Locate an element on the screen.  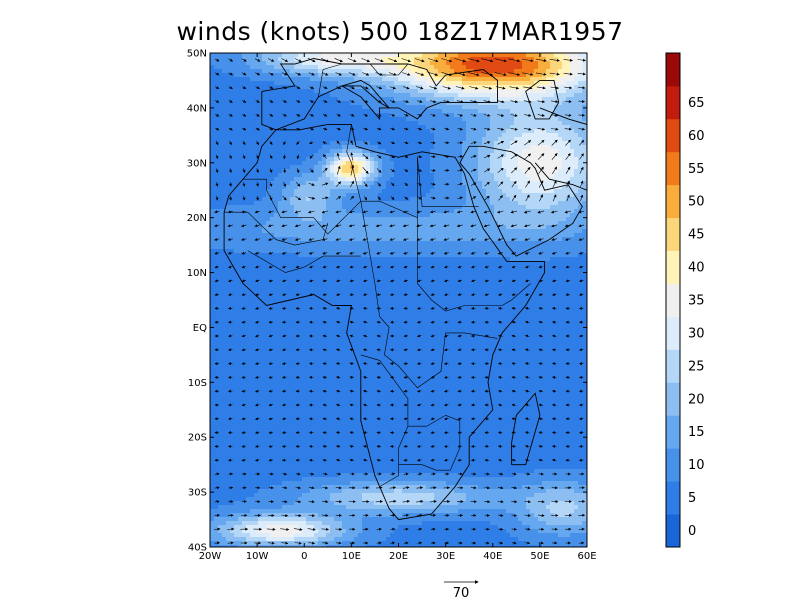
reference-vector: 70 is located at coordinates (461, 590).